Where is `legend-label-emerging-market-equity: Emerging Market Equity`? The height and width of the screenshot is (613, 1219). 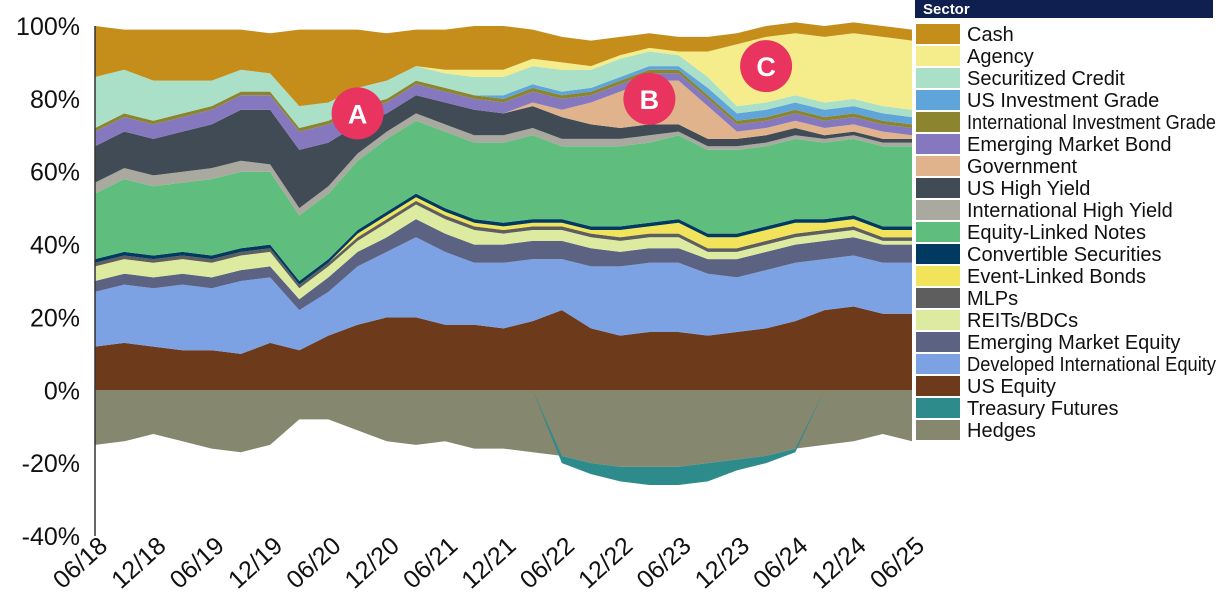 legend-label-emerging-market-equity: Emerging Market Equity is located at coordinates (1073, 343).